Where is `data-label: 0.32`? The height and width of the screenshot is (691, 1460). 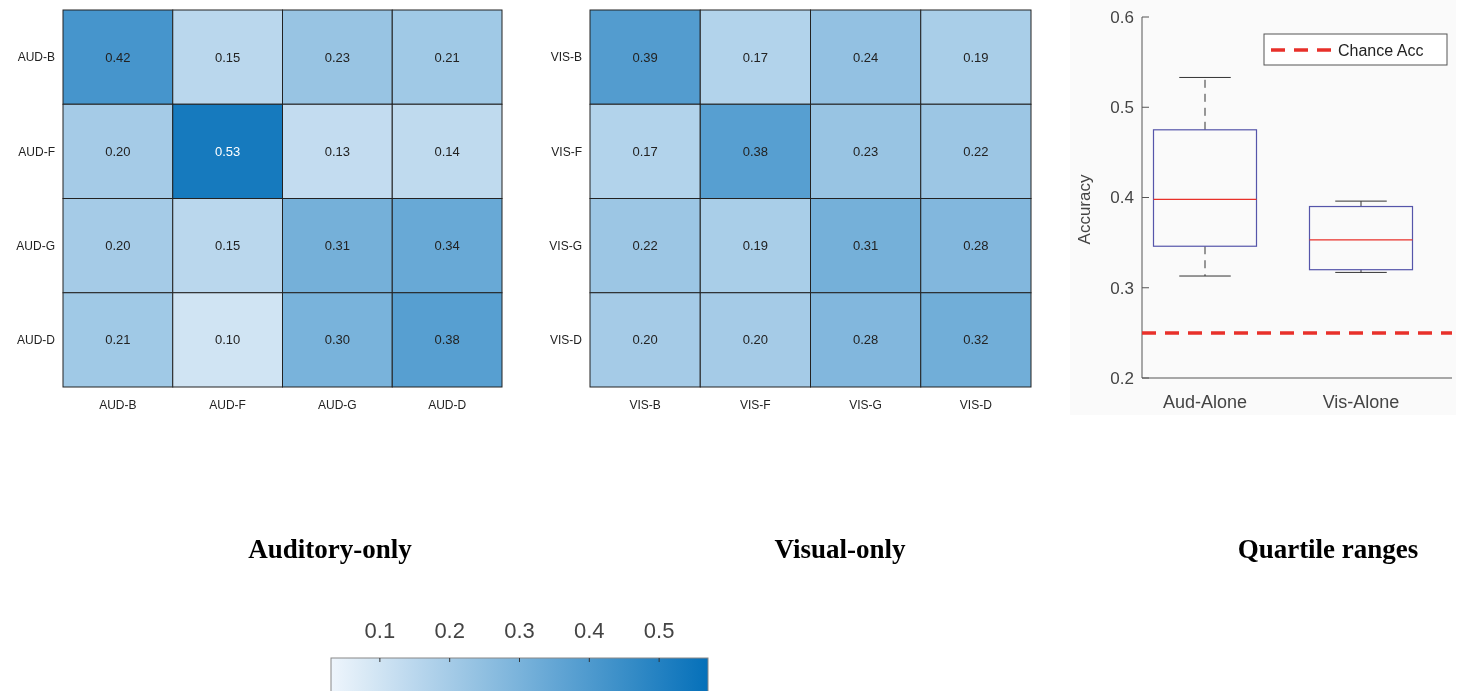
data-label: 0.32 is located at coordinates (976, 340).